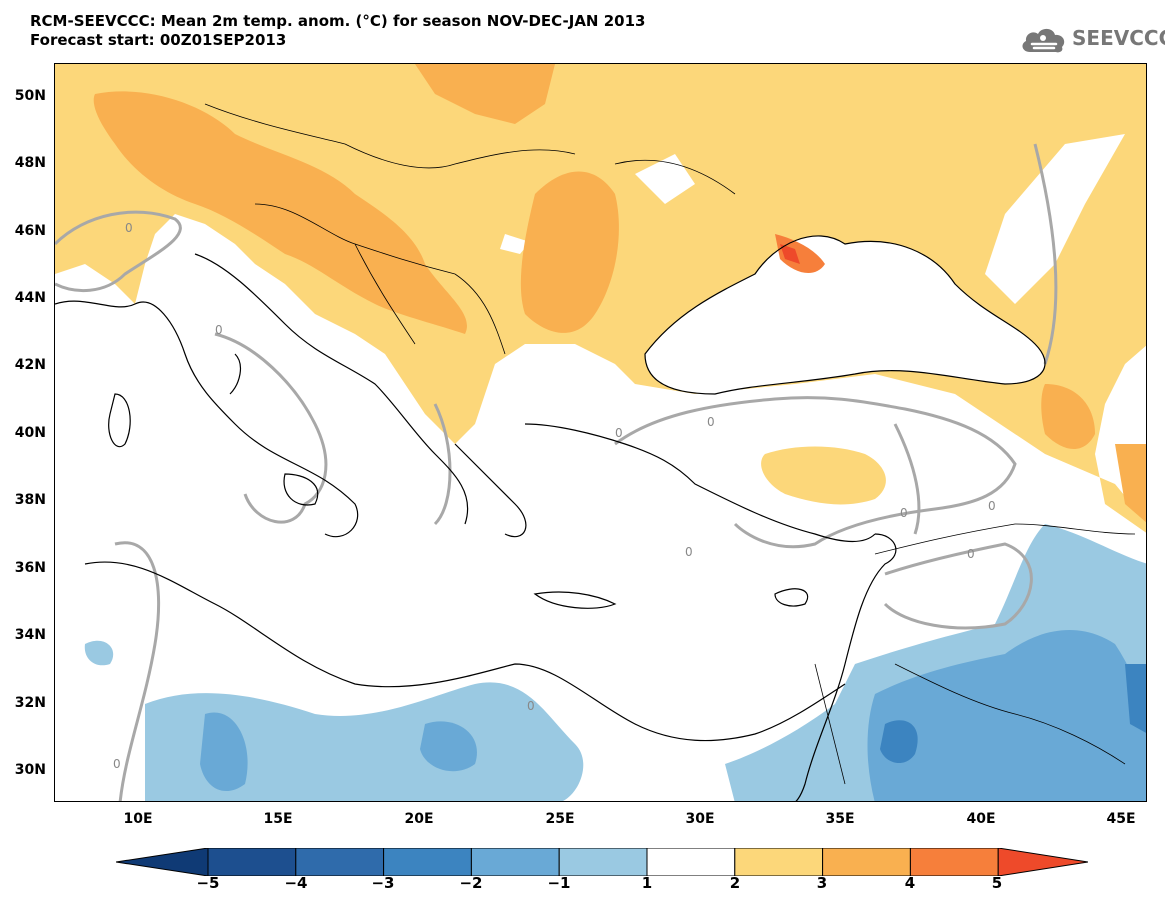 The image size is (1165, 907). What do you see at coordinates (30, 635) in the screenshot?
I see `lat-label: 34N` at bounding box center [30, 635].